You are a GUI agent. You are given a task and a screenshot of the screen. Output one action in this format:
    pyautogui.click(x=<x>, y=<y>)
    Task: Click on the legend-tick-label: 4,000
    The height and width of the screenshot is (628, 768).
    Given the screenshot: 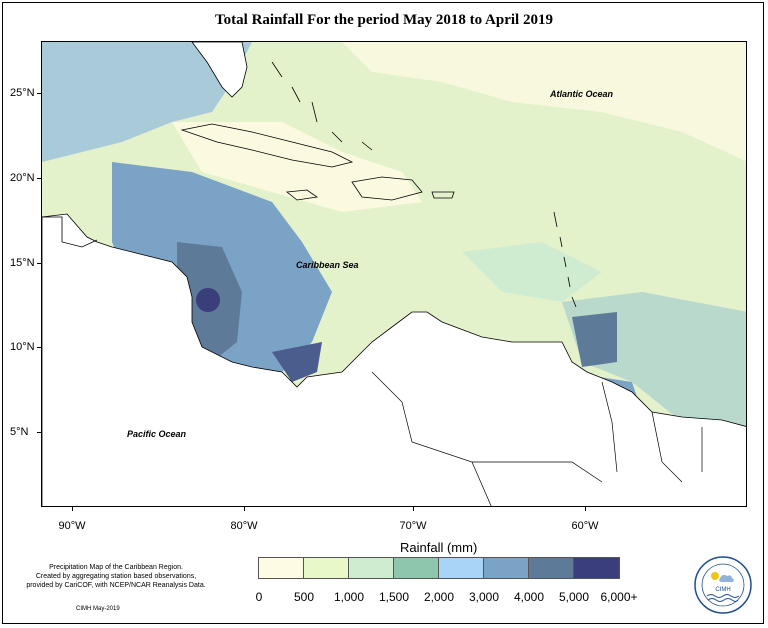 What is the action you would take?
    pyautogui.click(x=529, y=597)
    